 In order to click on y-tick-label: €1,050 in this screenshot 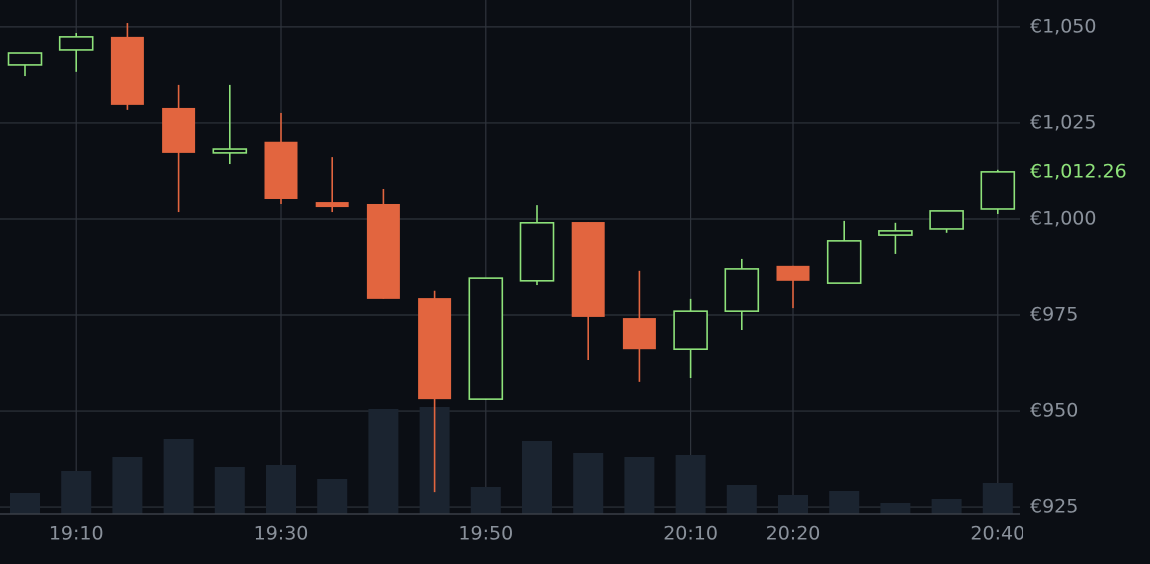, I will do `click(1063, 26)`.